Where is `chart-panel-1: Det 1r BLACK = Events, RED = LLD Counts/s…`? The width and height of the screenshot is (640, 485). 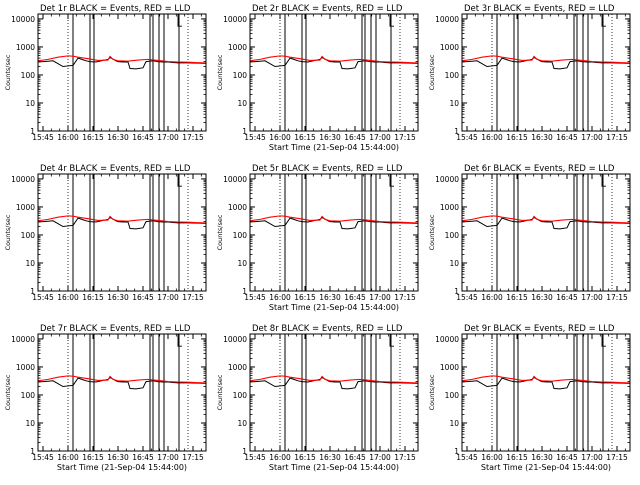 chart-panel-1: Det 1r BLACK = Events, RED = LLD Counts/s… is located at coordinates (105, 73).